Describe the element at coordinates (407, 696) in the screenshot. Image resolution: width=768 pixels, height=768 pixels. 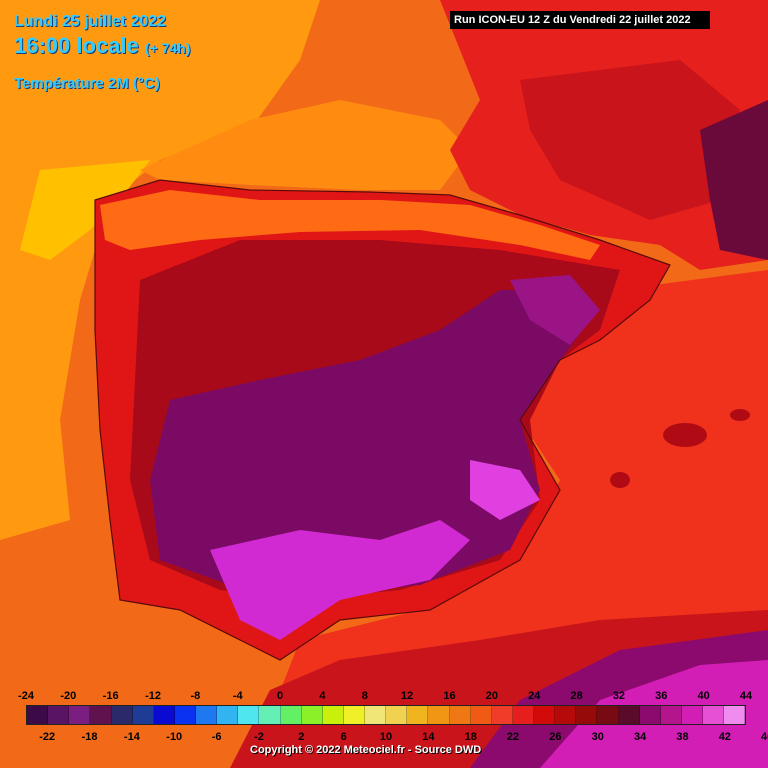
I see `legend-top-tick: 12` at that location.